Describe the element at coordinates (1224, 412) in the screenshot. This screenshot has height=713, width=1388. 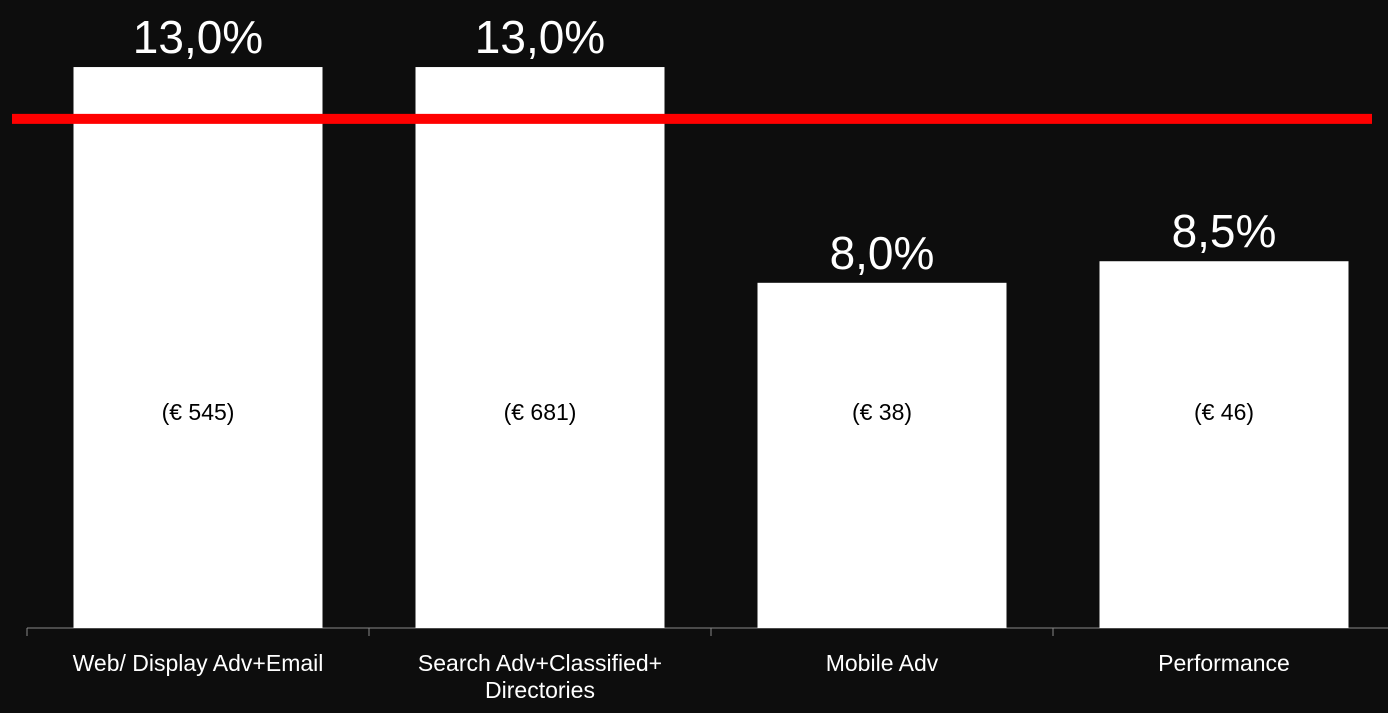
I see `amount-label: (€ 46)` at that location.